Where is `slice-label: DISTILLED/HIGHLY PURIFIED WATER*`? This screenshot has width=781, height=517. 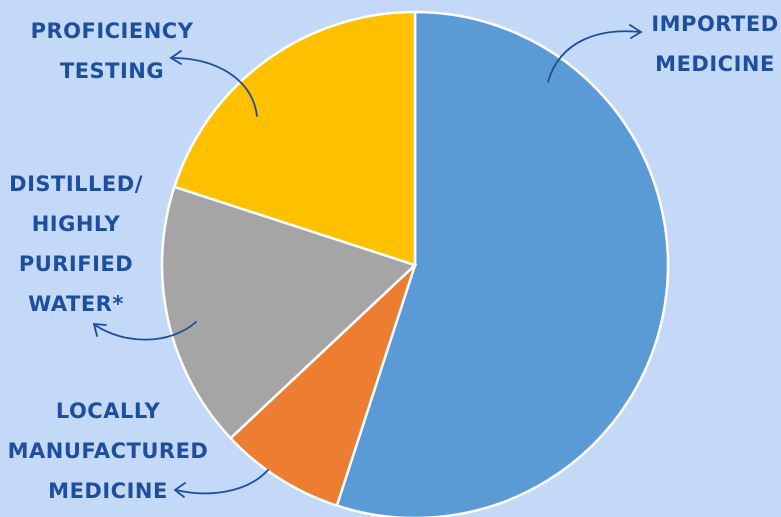 slice-label: DISTILLED/HIGHLY PURIFIED WATER* is located at coordinates (76, 244).